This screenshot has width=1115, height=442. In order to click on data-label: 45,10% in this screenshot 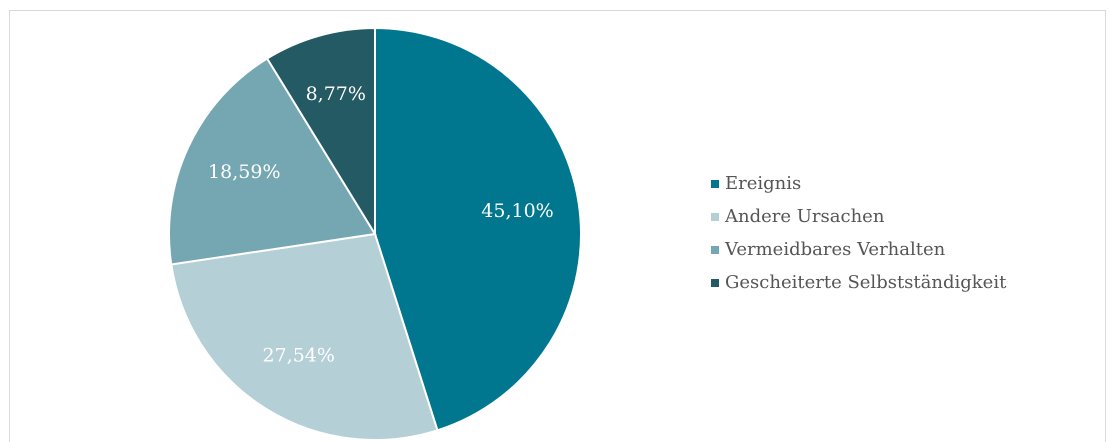, I will do `click(517, 211)`.